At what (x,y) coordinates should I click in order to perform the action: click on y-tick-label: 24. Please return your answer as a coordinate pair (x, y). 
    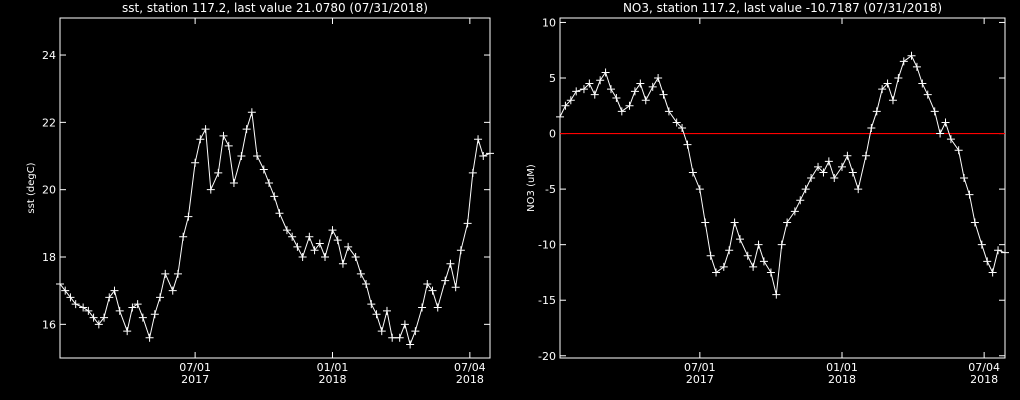
    Looking at the image, I should click on (49, 55).